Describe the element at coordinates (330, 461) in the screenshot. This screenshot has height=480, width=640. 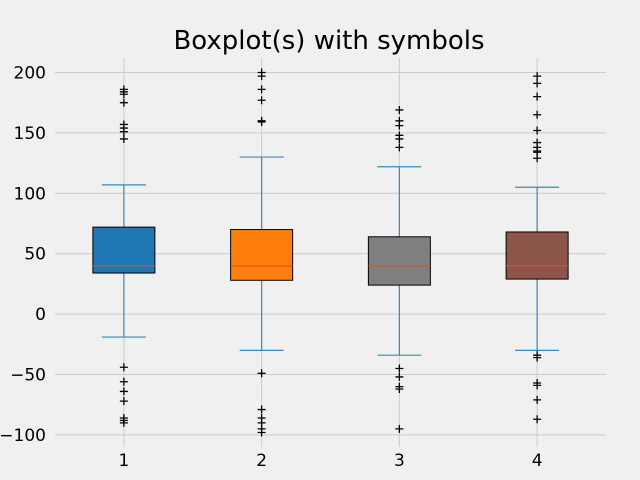
I see `x-axis-ticks: 1 2 3 4` at that location.